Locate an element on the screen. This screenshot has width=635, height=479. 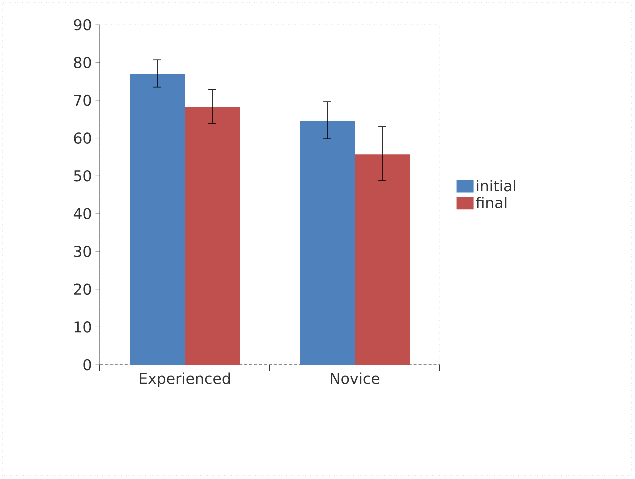
y-tick-label: 50 is located at coordinates (83, 176).